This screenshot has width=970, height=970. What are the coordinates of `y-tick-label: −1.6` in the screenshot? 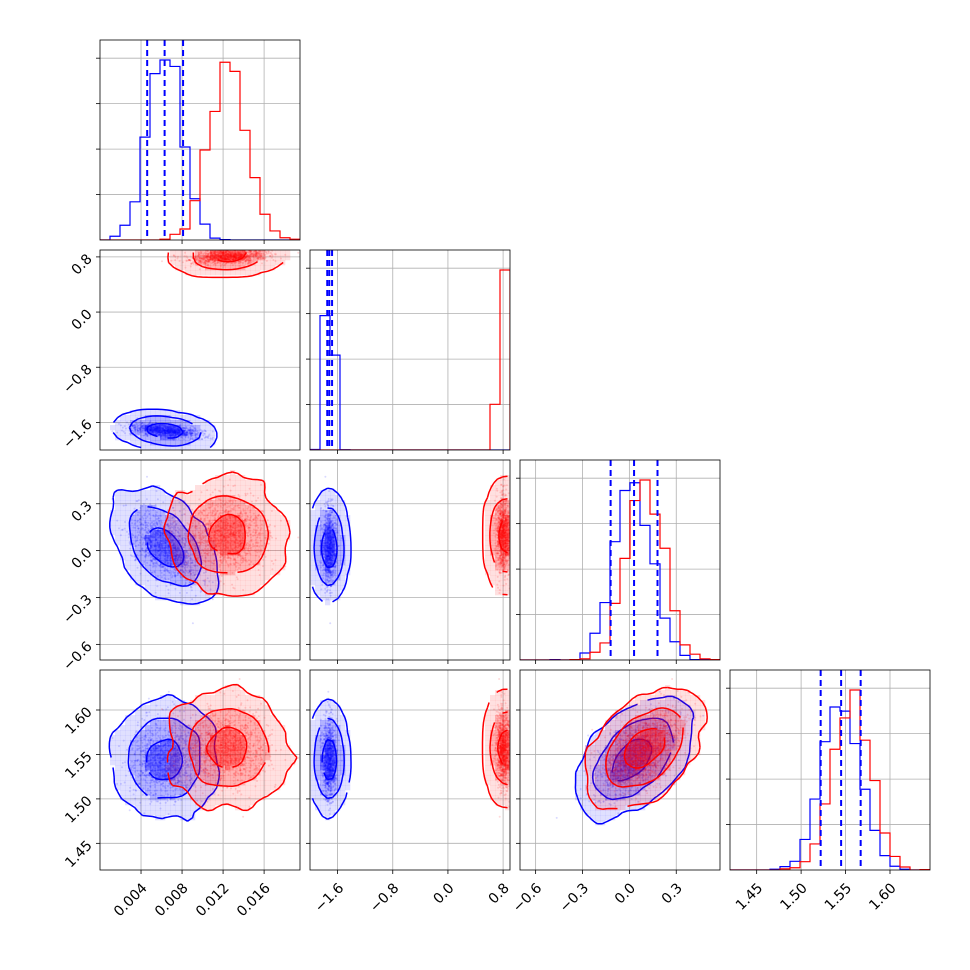 It's located at (77, 434).